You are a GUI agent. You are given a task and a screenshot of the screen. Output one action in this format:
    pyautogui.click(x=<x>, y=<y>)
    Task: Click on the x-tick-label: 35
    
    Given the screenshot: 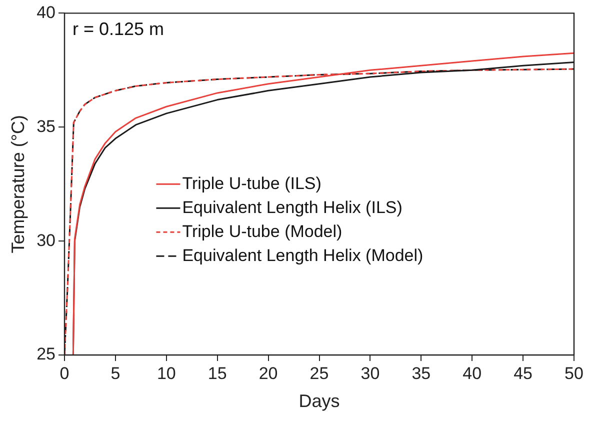 What is the action you would take?
    pyautogui.click(x=421, y=373)
    